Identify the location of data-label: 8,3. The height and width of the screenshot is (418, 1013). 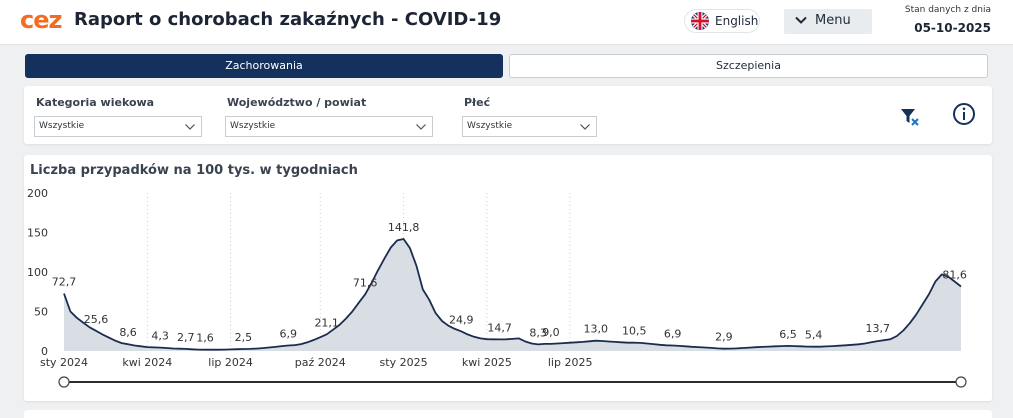
(538, 332).